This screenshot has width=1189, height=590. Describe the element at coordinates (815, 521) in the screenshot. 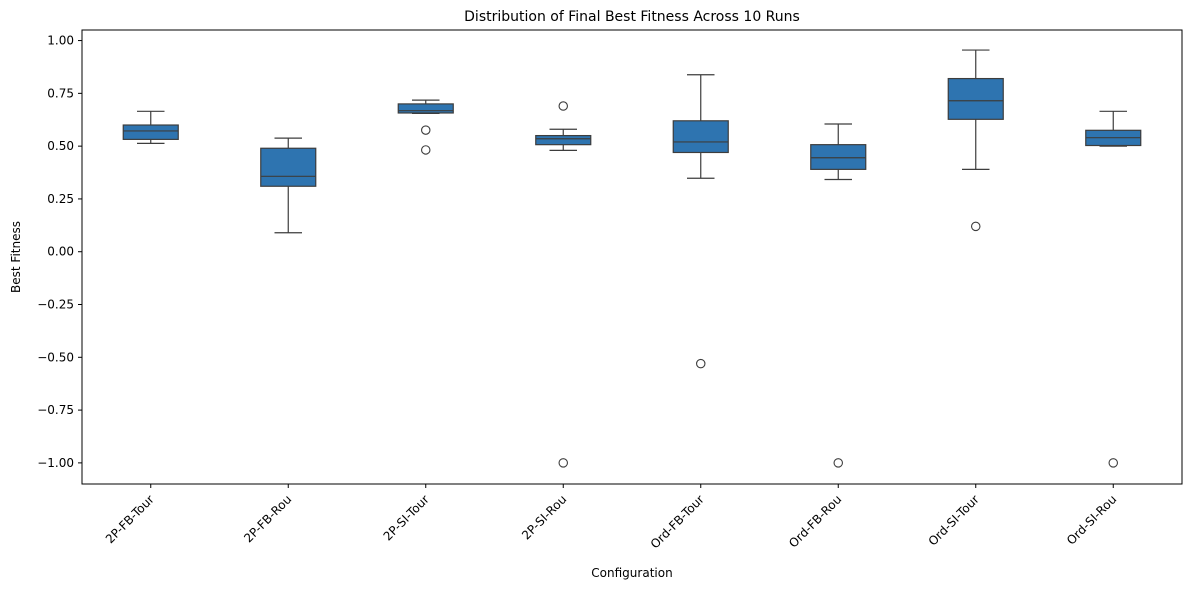

I see `x-tick-label: Ord-FB-Rou` at that location.